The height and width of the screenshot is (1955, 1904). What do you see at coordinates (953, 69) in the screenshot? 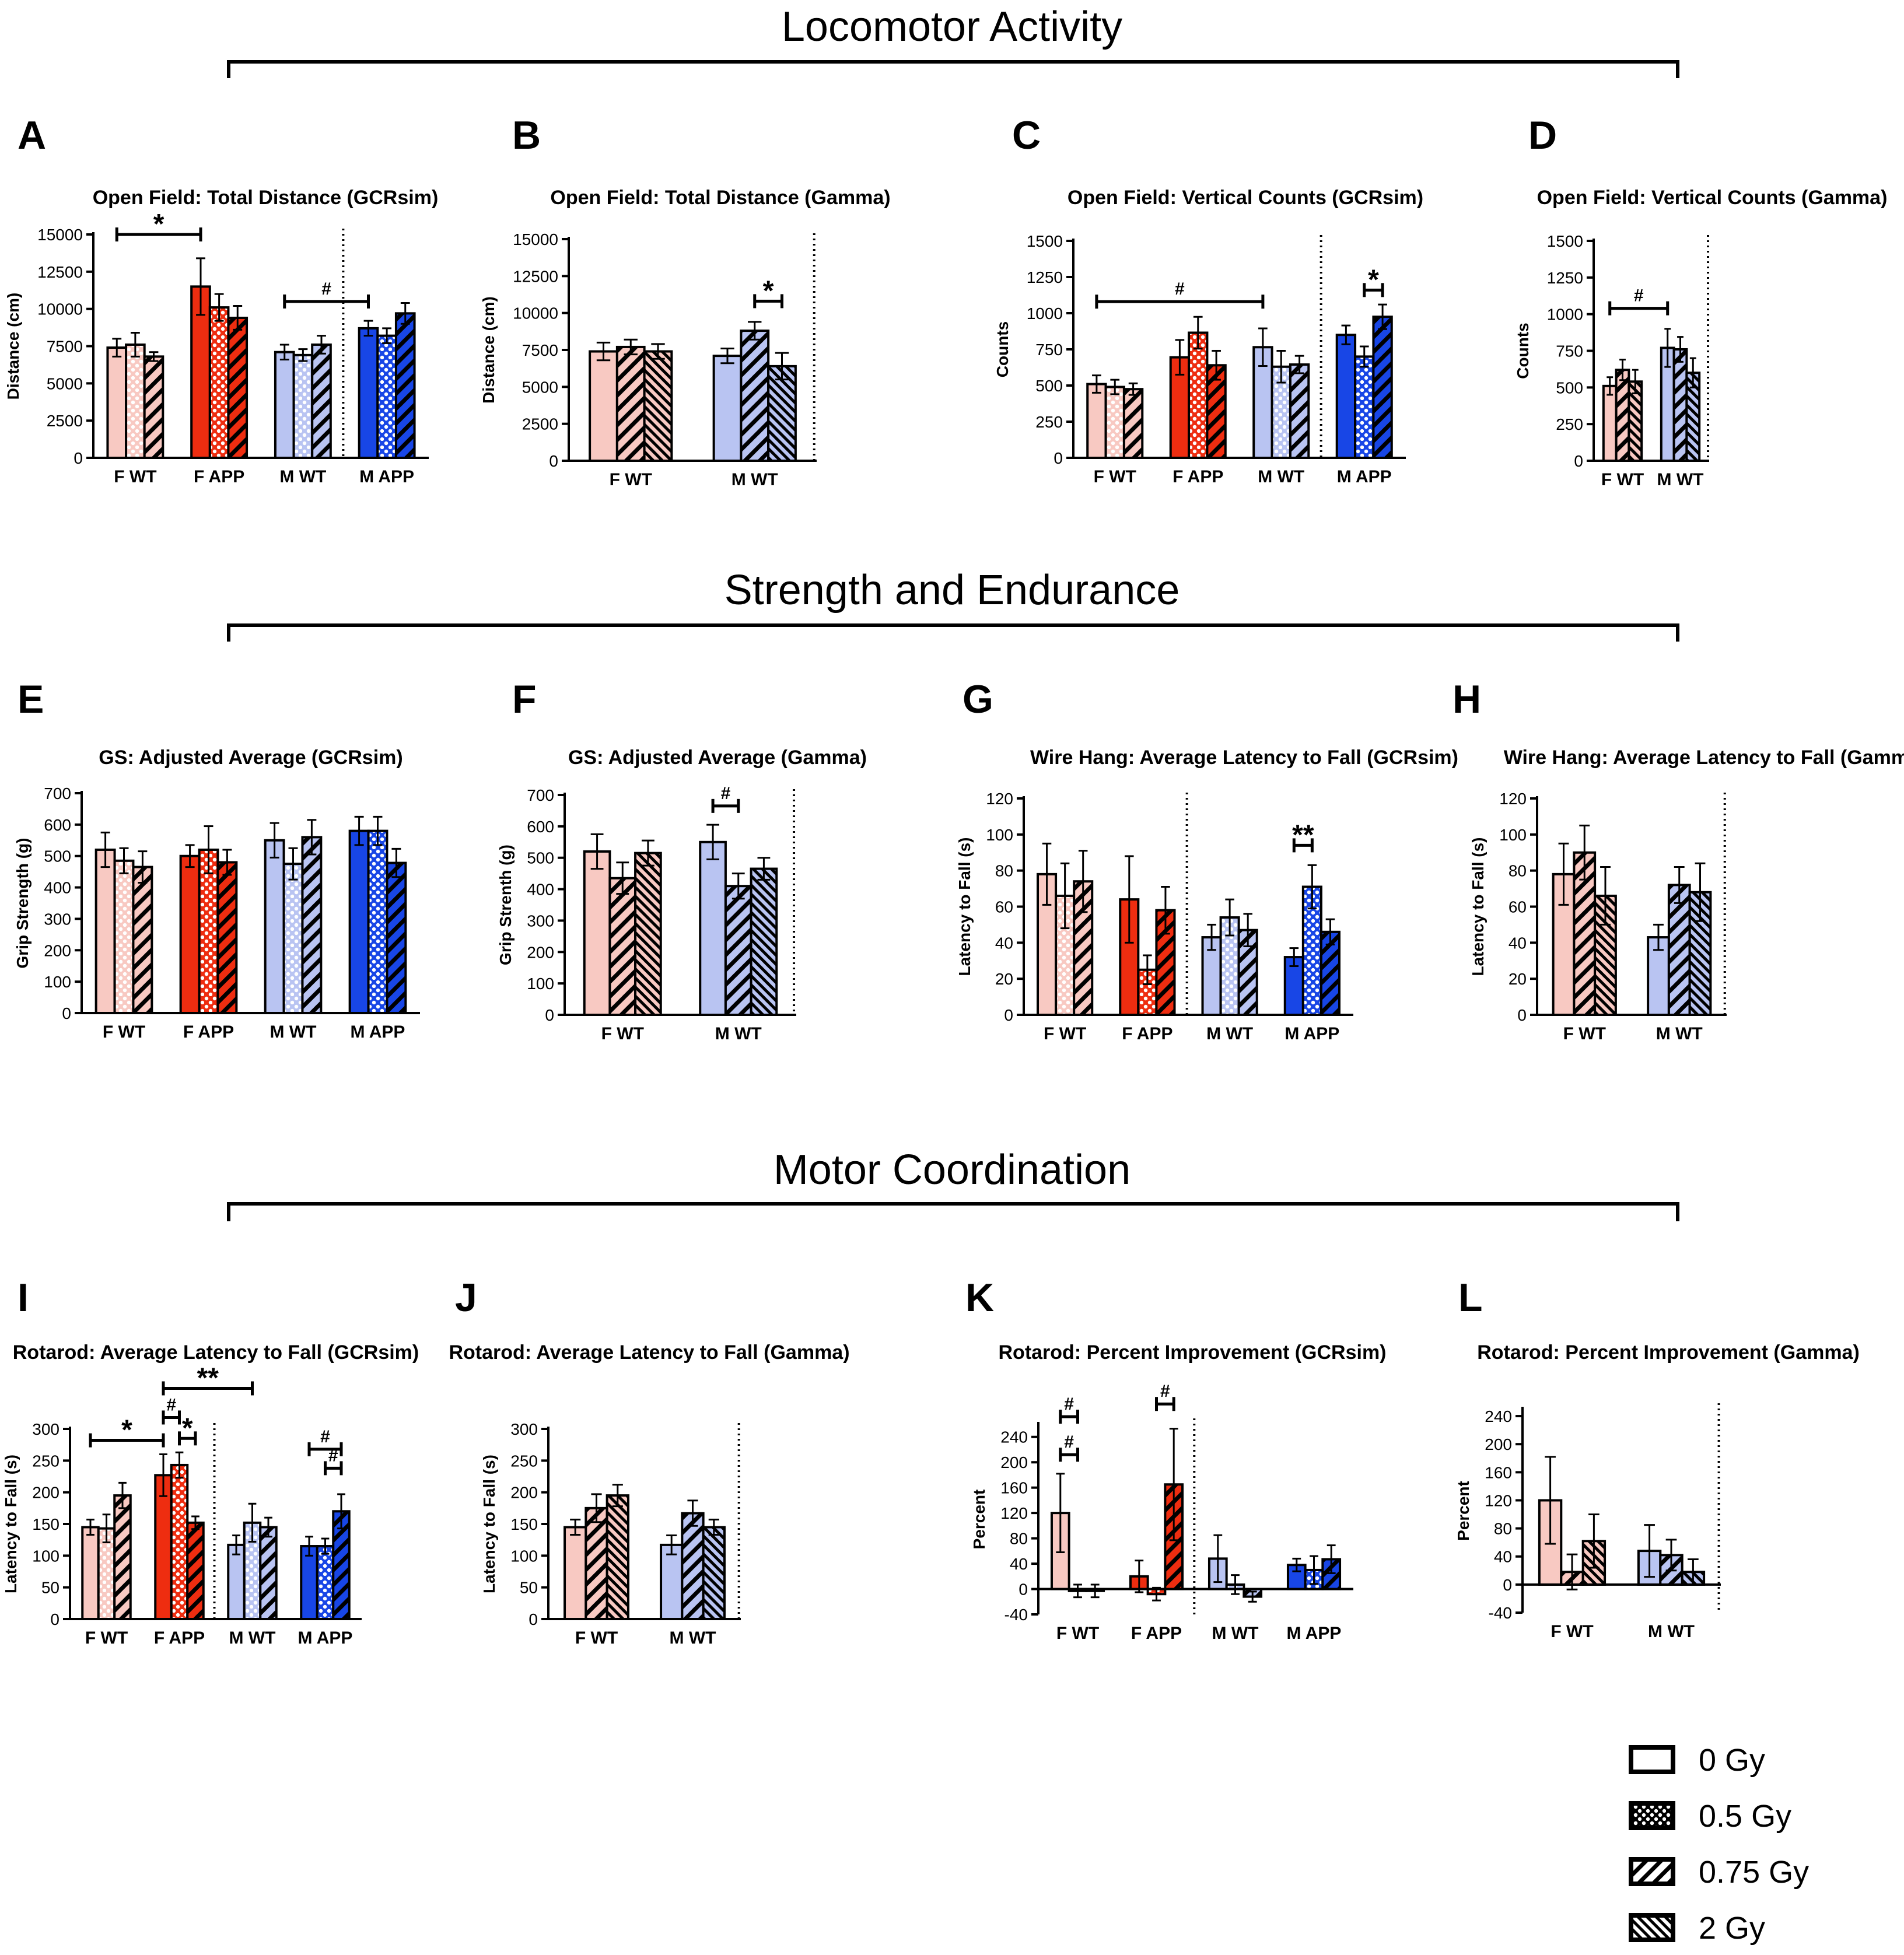
I see `section-bracket-locomotor` at bounding box center [953, 69].